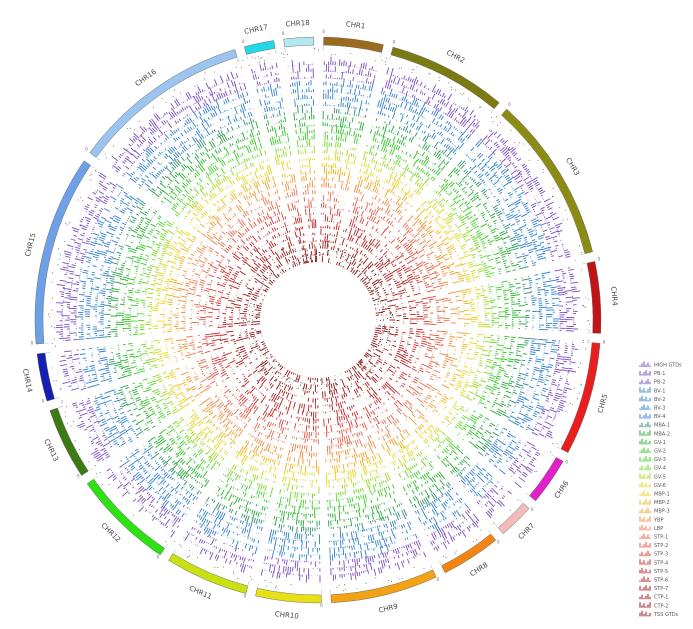 The width and height of the screenshot is (693, 629). Describe the element at coordinates (662, 512) in the screenshot. I see `legend-label: MBP-3` at that location.